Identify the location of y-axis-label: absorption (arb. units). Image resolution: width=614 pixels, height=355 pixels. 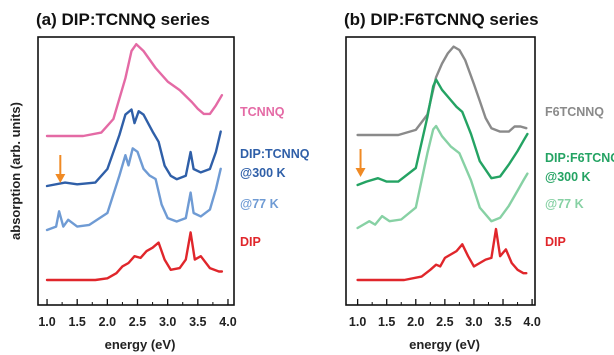
(15, 171).